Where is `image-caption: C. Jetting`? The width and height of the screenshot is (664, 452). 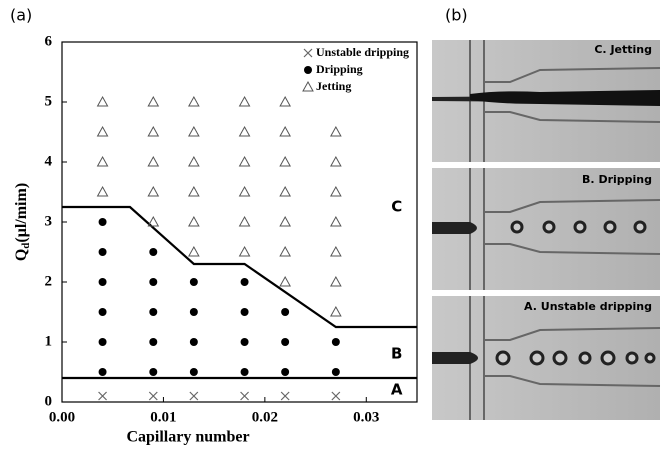
image-caption: C. Jetting is located at coordinates (623, 49).